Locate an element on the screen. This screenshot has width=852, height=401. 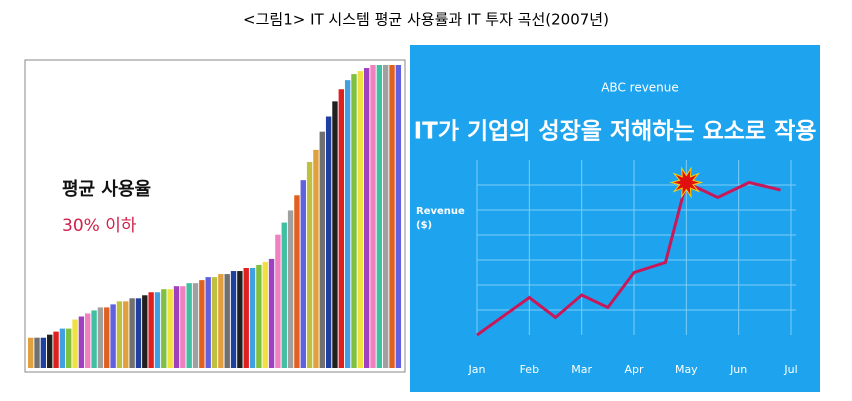
annotation: IT가 기업의 성장을 저해하는 요소로 작용 is located at coordinates (615, 132).